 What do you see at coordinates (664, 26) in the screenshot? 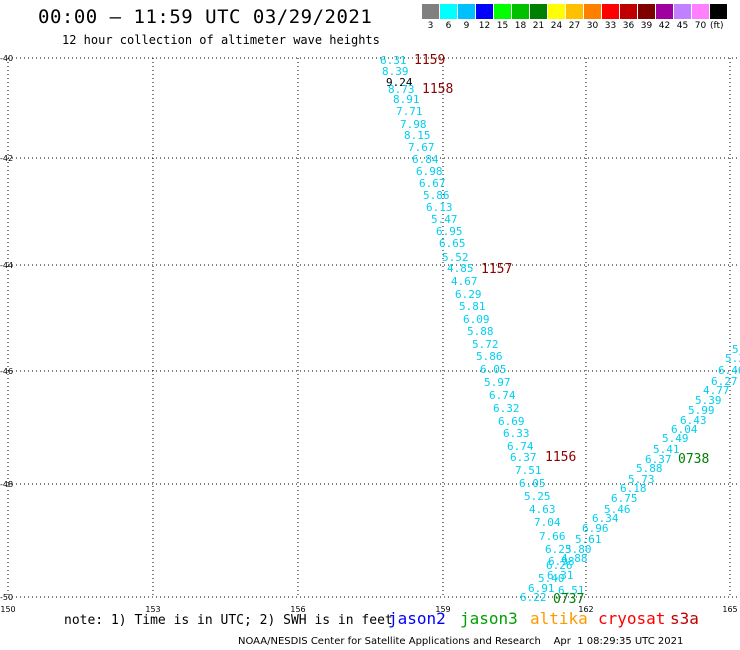
I see `legend-label: 42` at bounding box center [664, 26].